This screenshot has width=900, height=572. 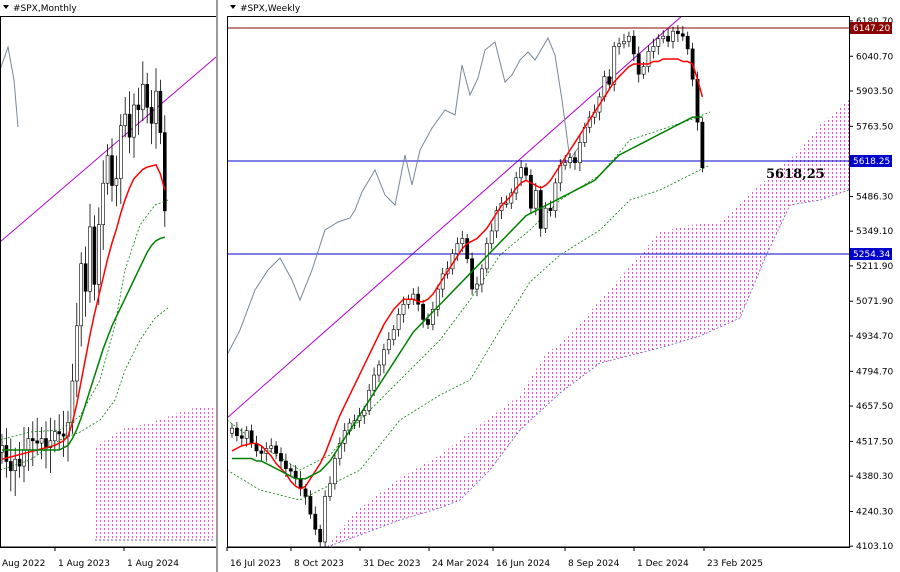 I want to click on y-tick-label: 5211.90, so click(x=874, y=267).